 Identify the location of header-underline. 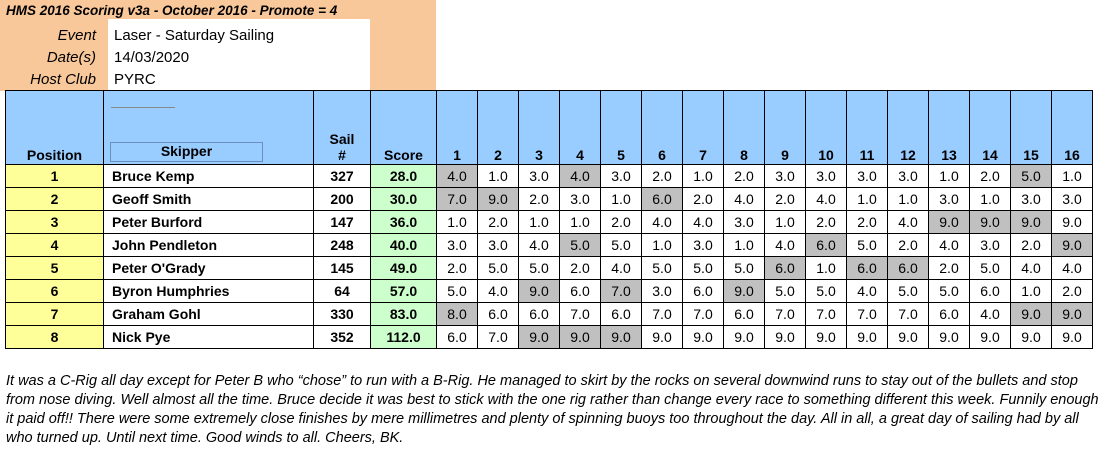
(143, 107).